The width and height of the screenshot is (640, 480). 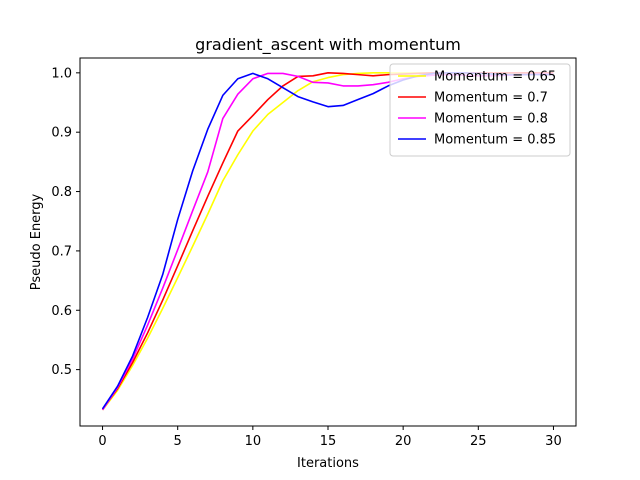 What do you see at coordinates (553, 441) in the screenshot?
I see `x-tick-label: 30` at bounding box center [553, 441].